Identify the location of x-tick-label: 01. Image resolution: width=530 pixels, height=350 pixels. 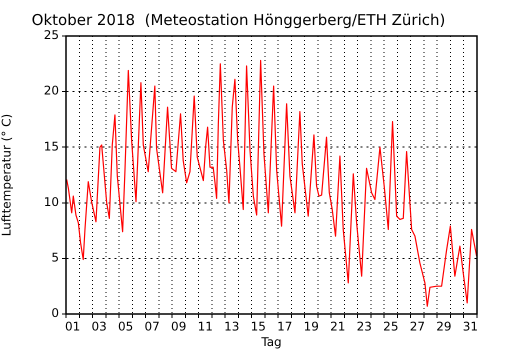
(72, 326).